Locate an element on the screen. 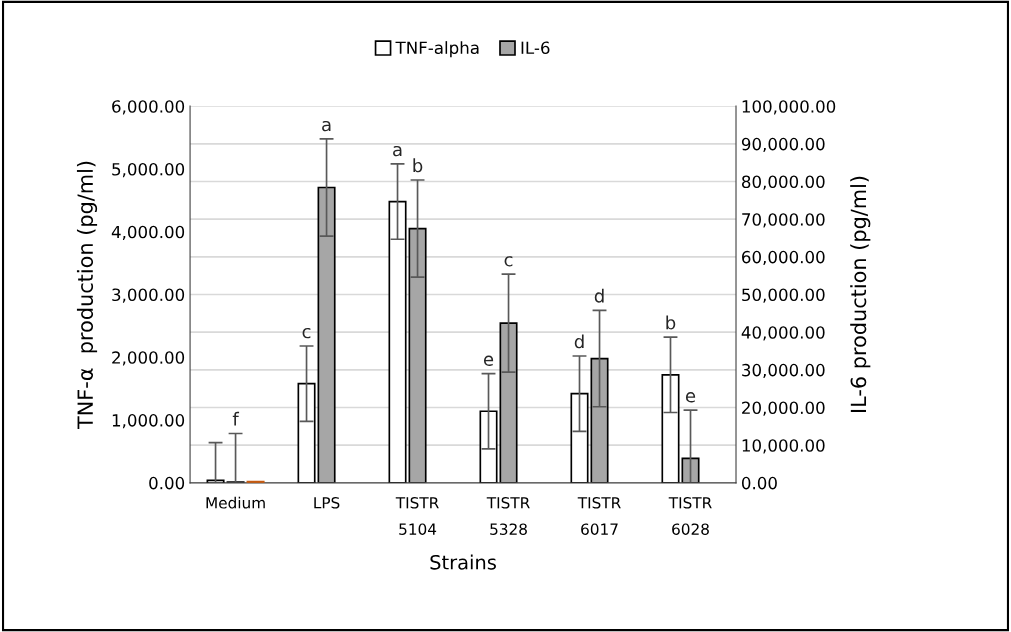 The width and height of the screenshot is (1011, 632). x-tick-label: TISTR 5328 is located at coordinates (508, 516).